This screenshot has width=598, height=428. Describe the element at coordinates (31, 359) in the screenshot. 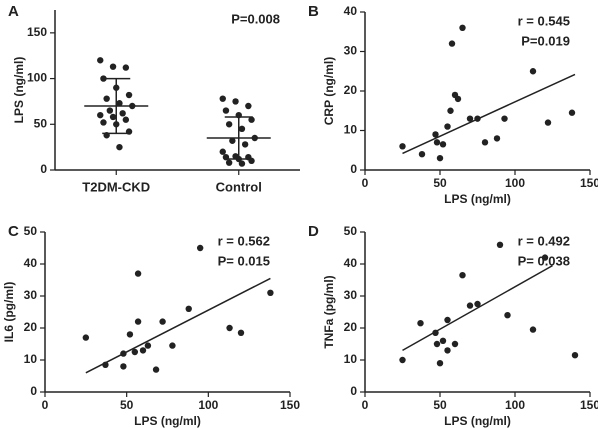

I see `y-tick-label: 10` at that location.